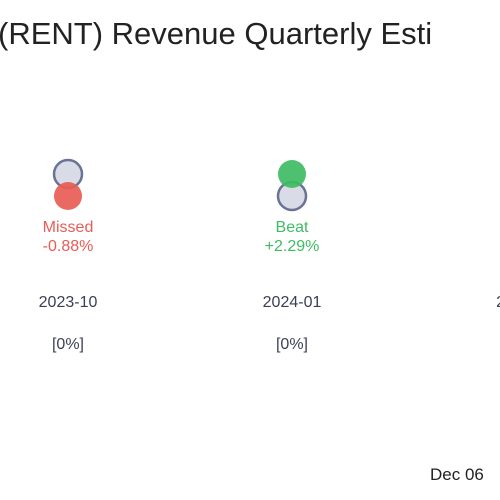 This screenshot has width=500, height=500. I want to click on period-tick-label: 2023-10, so click(68, 302).